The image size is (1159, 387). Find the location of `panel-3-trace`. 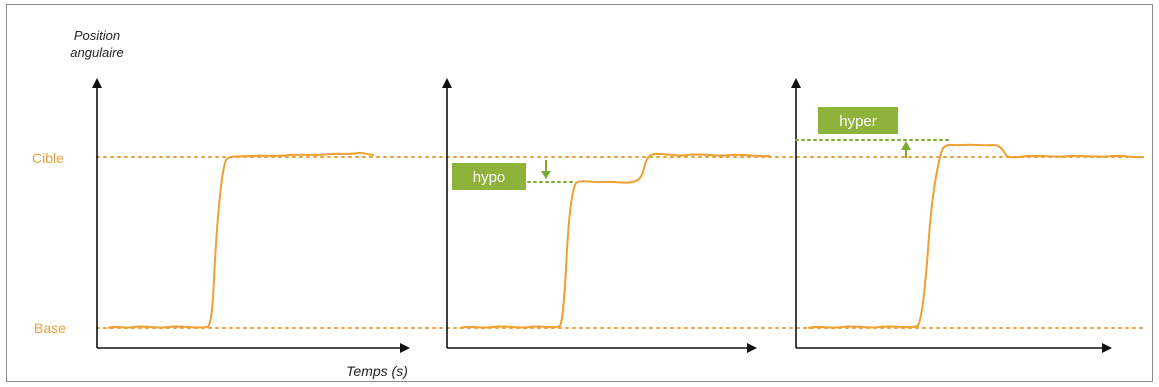

panel-3-trace is located at coordinates (976, 236).